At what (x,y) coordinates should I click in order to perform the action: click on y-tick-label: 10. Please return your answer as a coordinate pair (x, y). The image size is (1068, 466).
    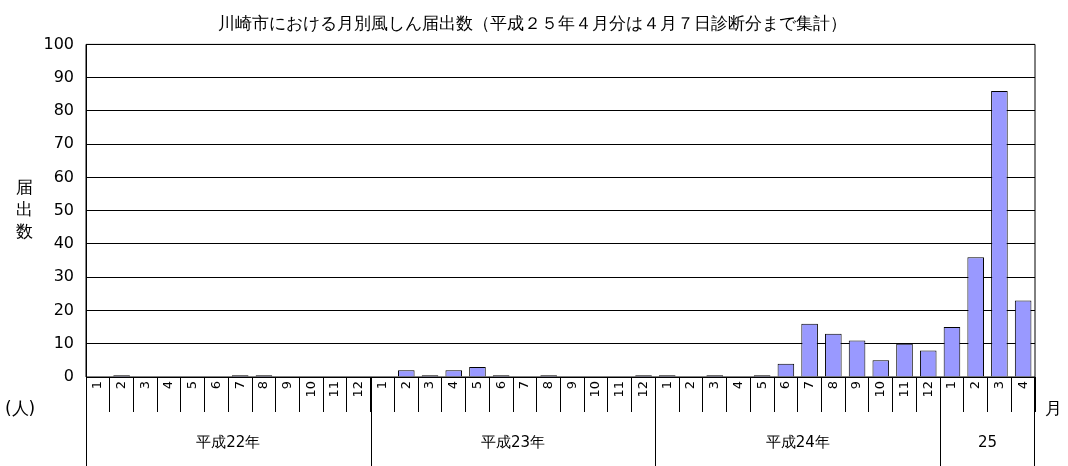
    Looking at the image, I should click on (63, 342).